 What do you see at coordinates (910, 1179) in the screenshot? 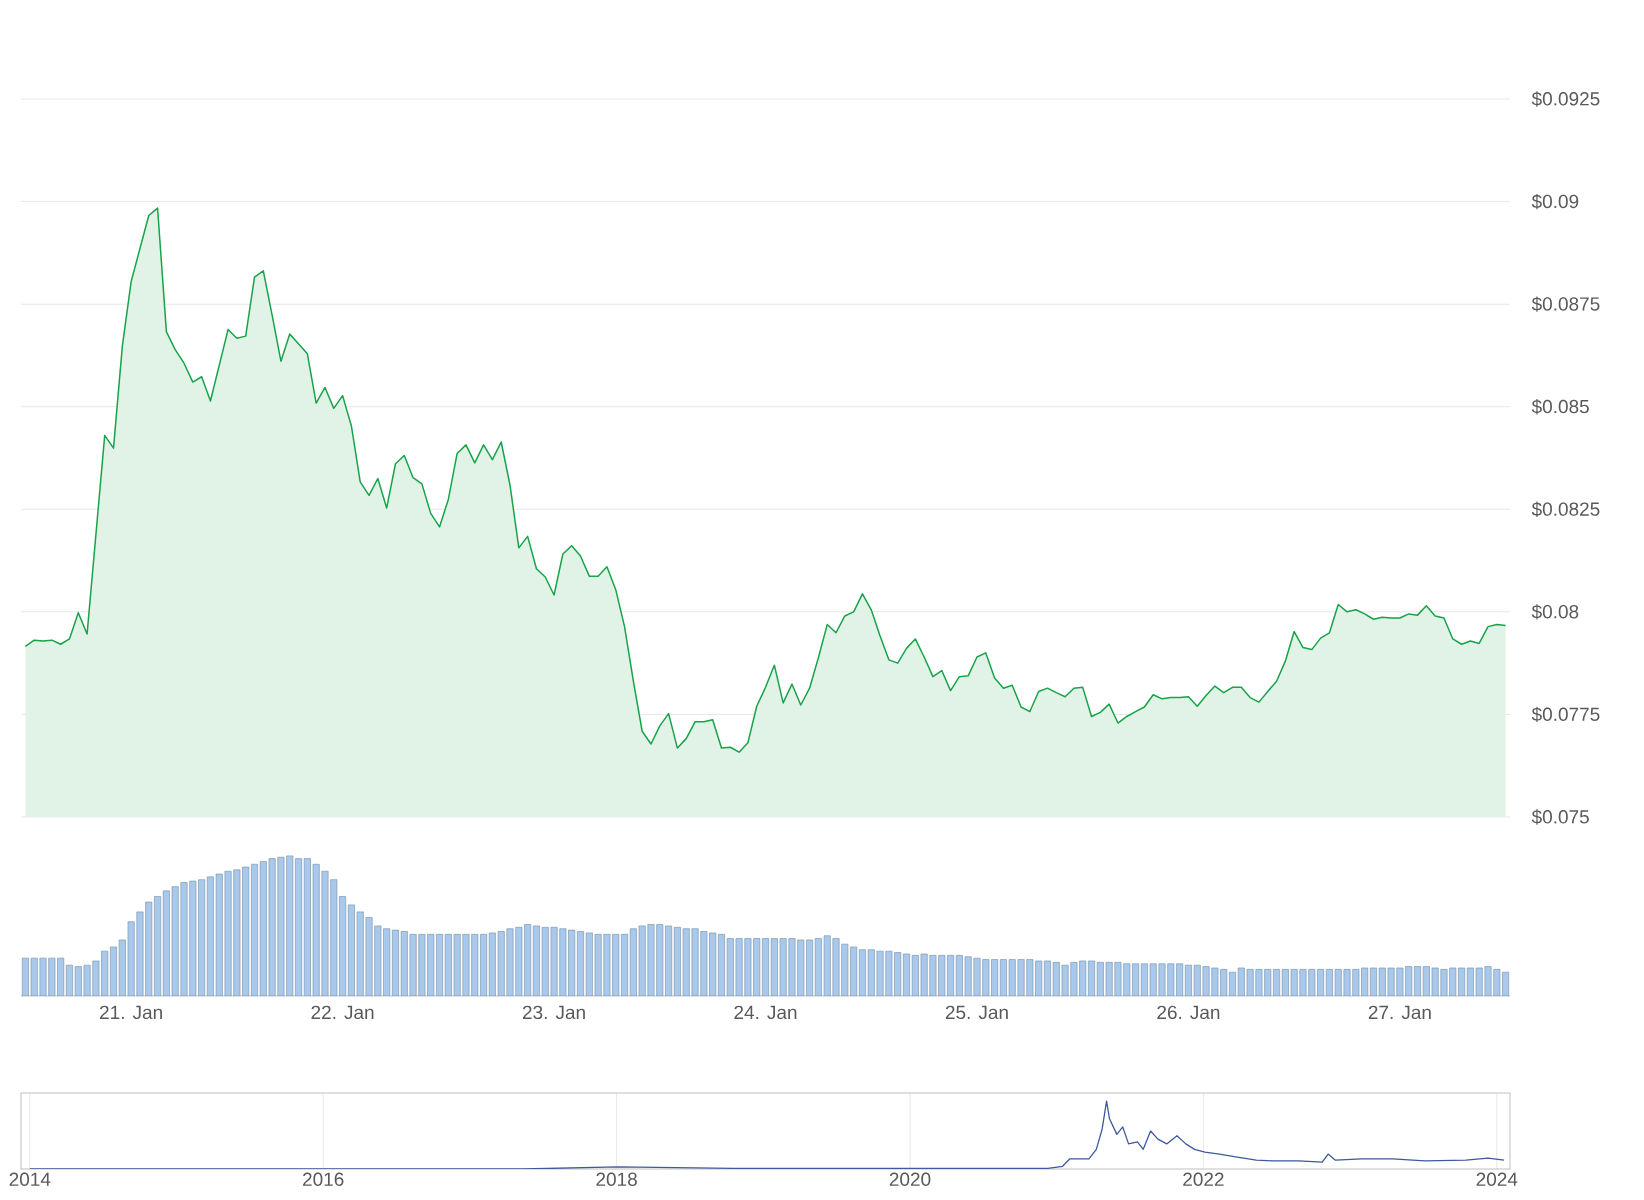
I see `x-tick-label: 2020` at bounding box center [910, 1179].